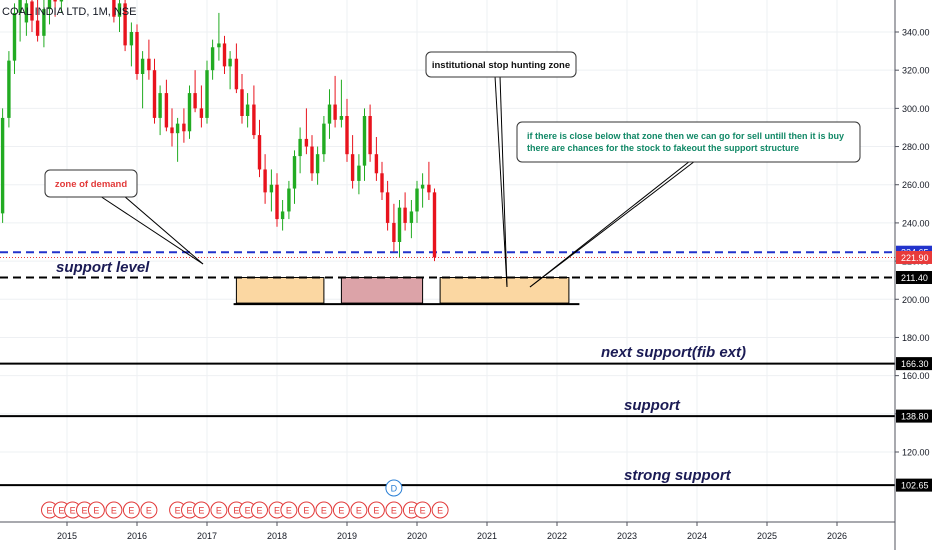 This screenshot has width=932, height=555. I want to click on callout-box-zone-of-demand, so click(91, 183).